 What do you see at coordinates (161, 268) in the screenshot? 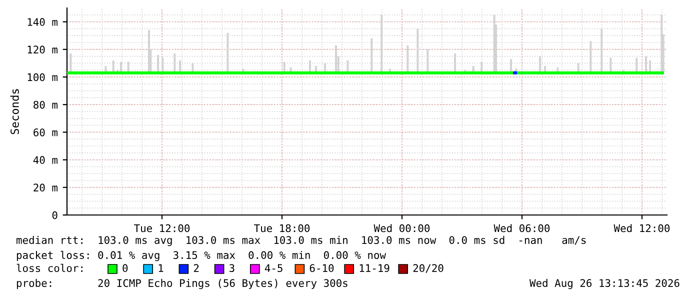
I see `legend-label: 1` at bounding box center [161, 268].